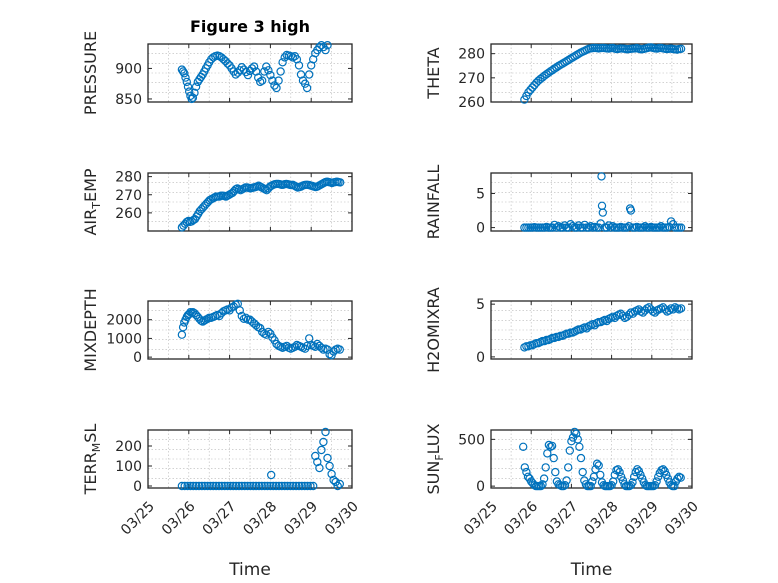 This screenshot has width=778, height=583. Describe the element at coordinates (471, 55) in the screenshot. I see `y-tick-label: 280` at that location.